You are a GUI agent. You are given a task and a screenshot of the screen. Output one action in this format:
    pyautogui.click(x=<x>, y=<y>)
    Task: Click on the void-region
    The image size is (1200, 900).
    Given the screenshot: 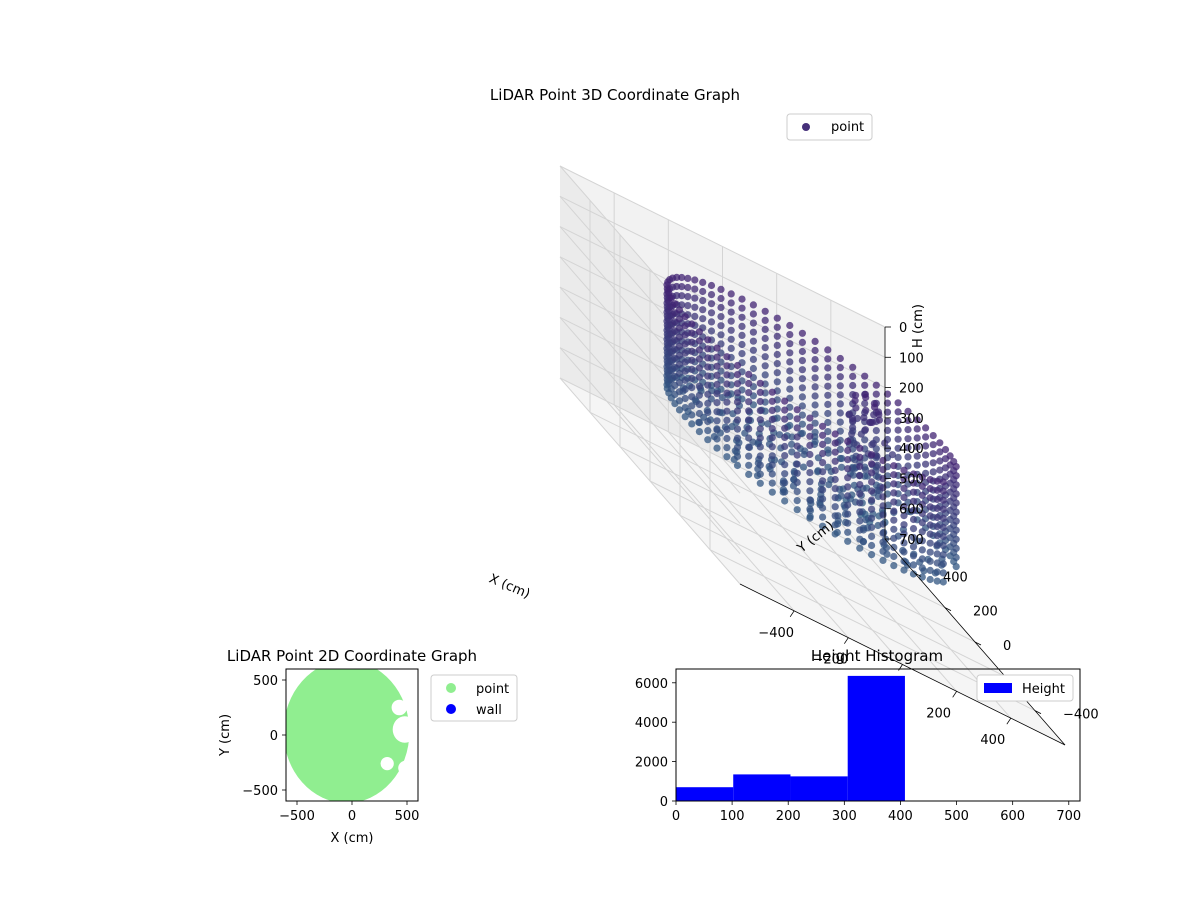 What is the action you would take?
    pyautogui.click(x=399, y=707)
    